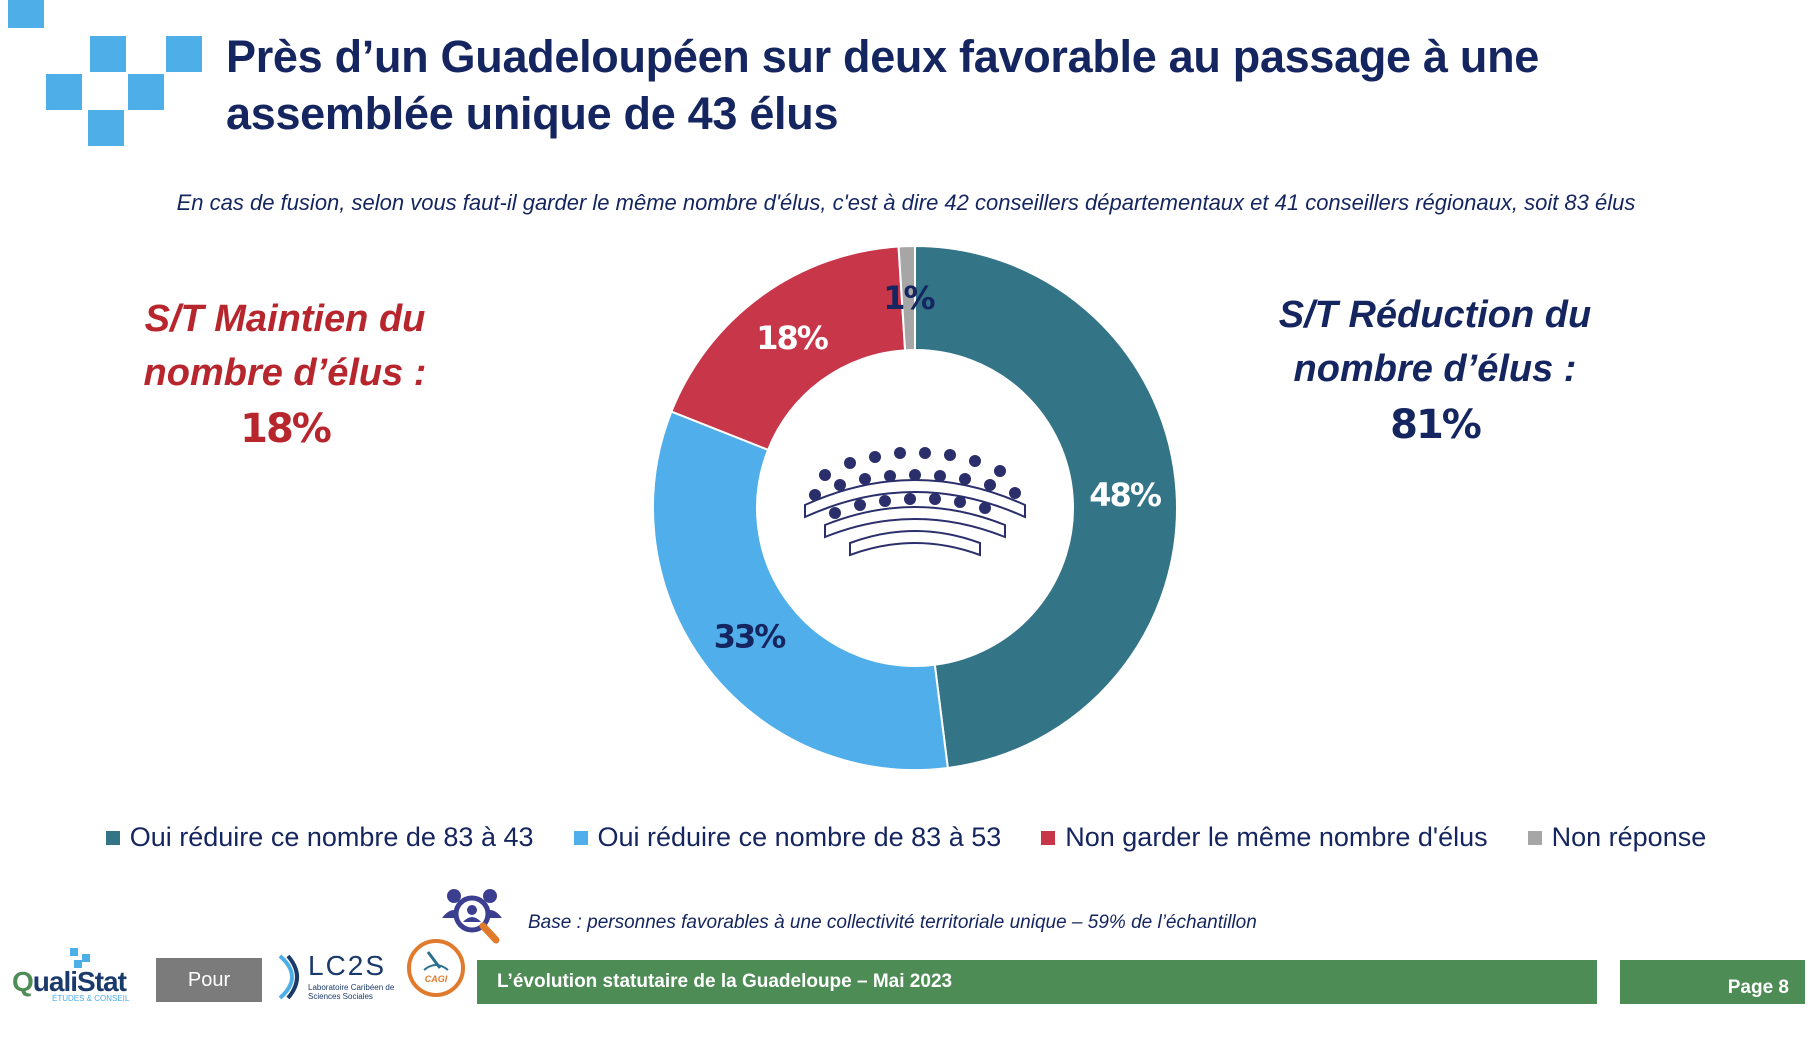  What do you see at coordinates (209, 980) in the screenshot?
I see `pour-label: Pour` at bounding box center [209, 980].